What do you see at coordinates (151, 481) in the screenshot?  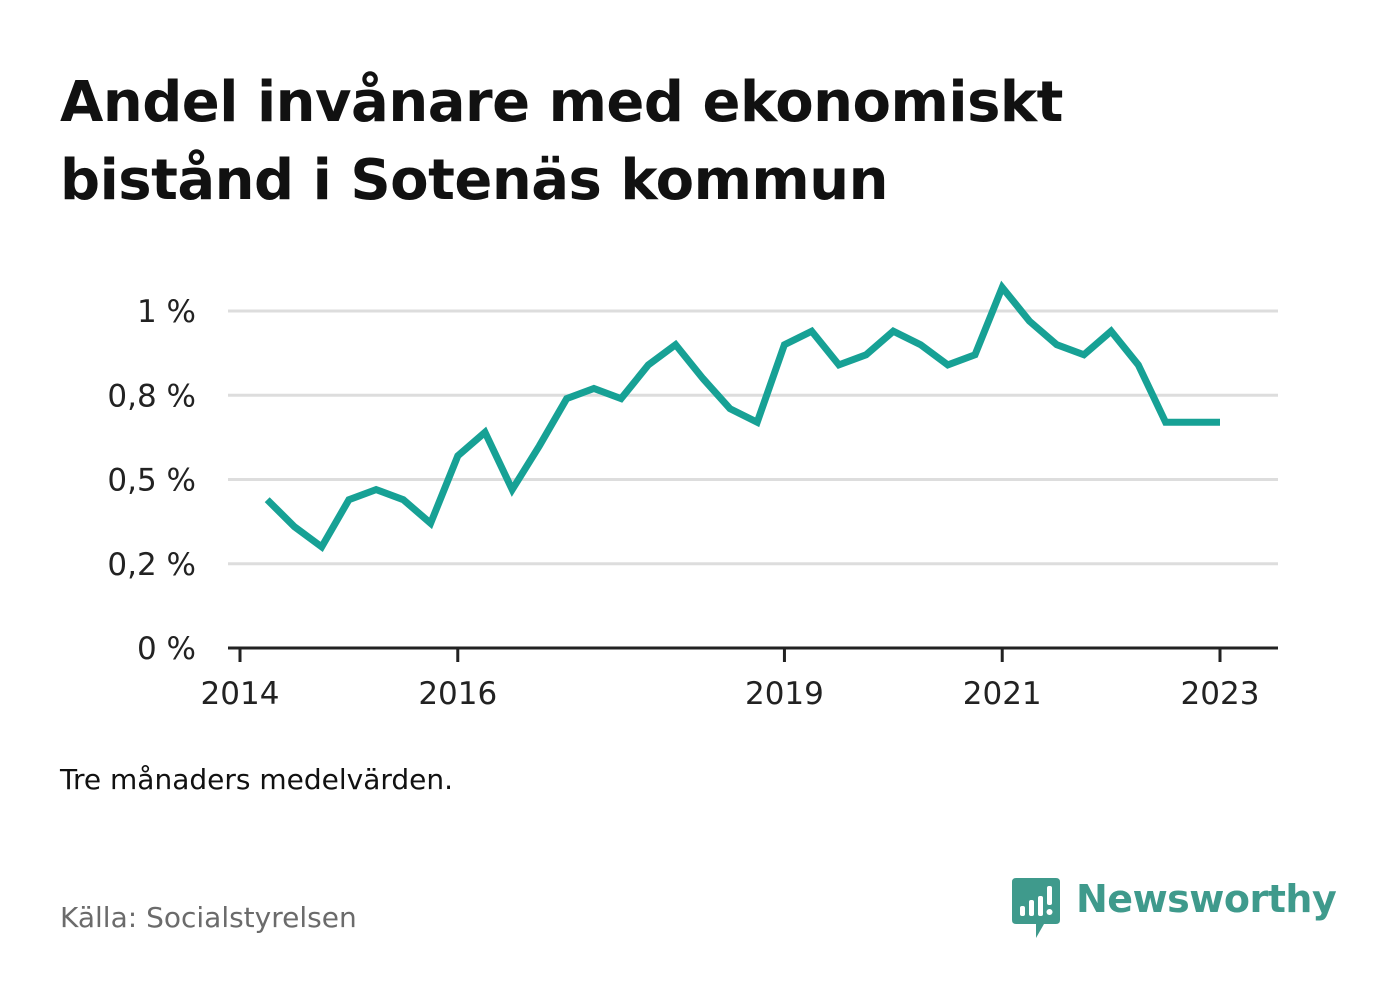 I see `y-tick-label: 0,5 %` at bounding box center [151, 481].